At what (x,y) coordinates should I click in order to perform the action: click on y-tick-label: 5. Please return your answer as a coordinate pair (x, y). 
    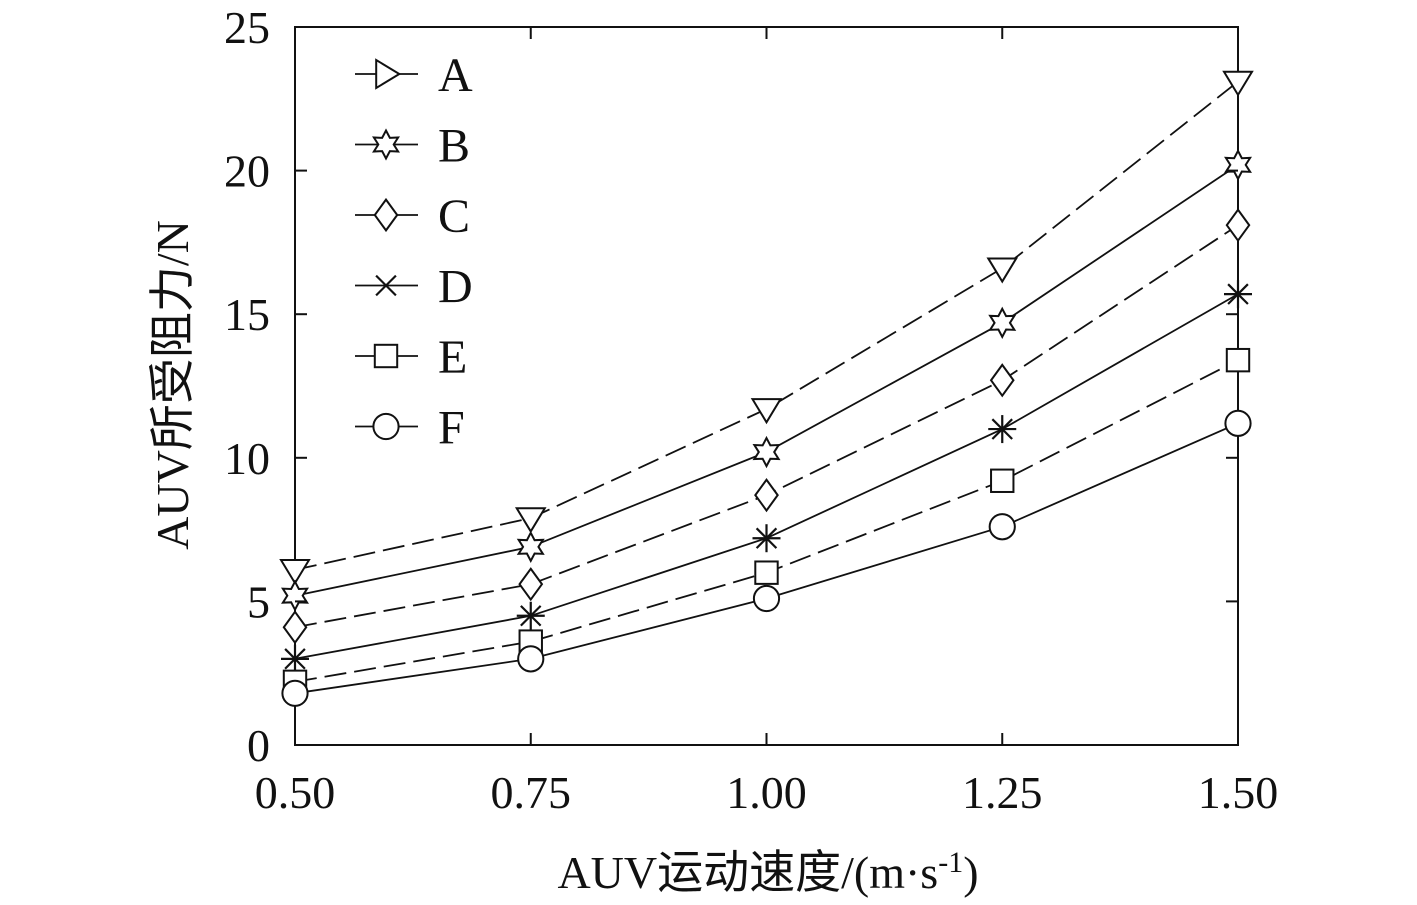
    Looking at the image, I should click on (258, 601).